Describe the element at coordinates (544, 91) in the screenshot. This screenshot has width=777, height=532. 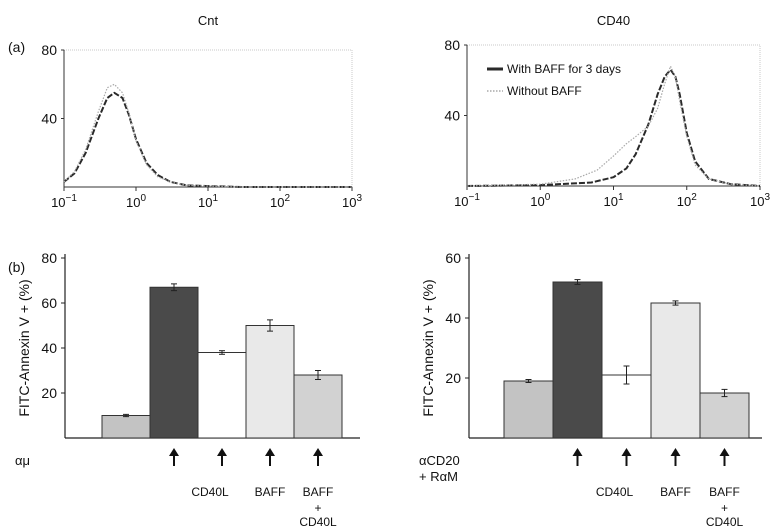
I see `legend-label: Without BAFF` at that location.